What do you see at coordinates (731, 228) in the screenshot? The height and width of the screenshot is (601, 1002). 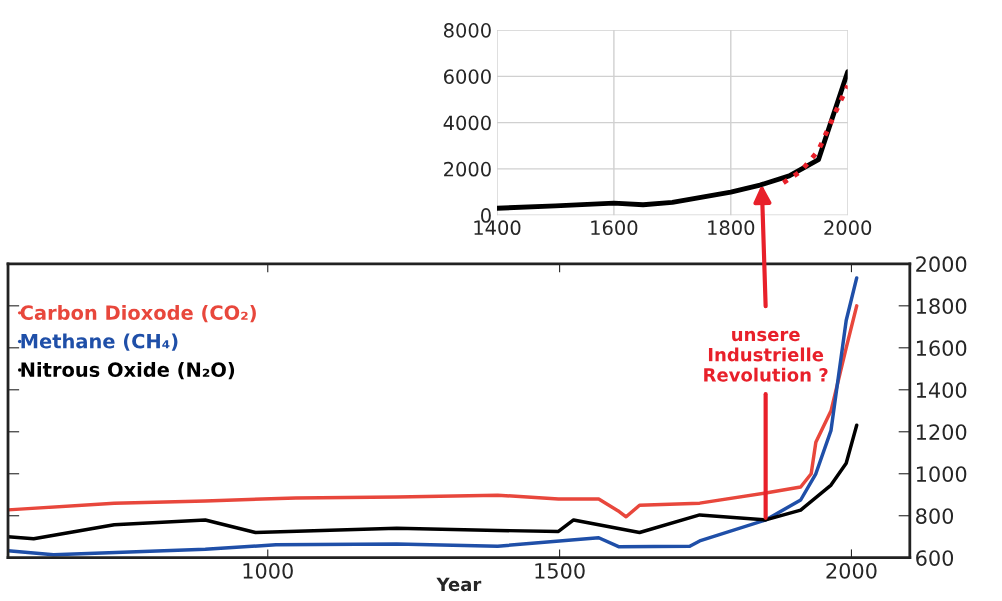 I see `x-tick-label: 1800` at bounding box center [731, 228].